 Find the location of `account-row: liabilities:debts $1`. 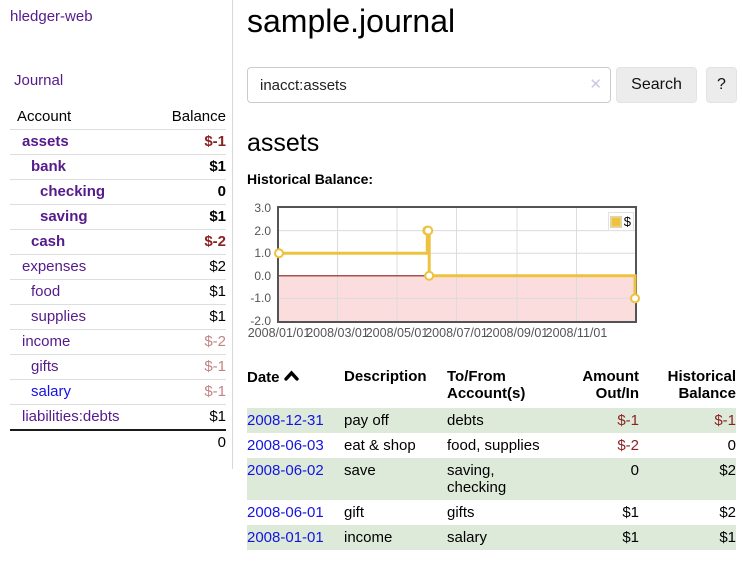

account-row: liabilities:debts $1 is located at coordinates (118, 417).